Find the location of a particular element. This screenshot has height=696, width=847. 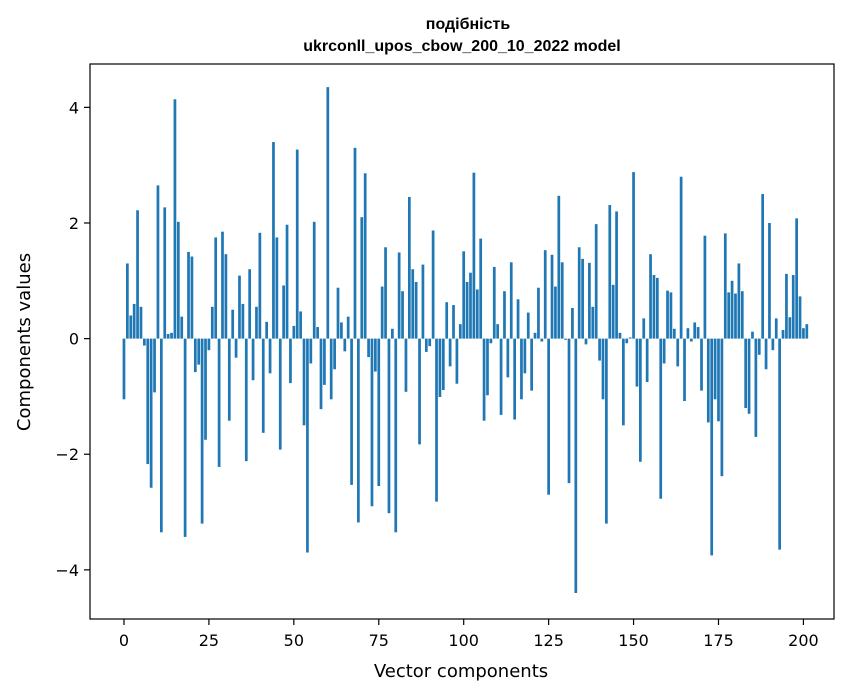

y-tick-label: −4 is located at coordinates (67, 570).